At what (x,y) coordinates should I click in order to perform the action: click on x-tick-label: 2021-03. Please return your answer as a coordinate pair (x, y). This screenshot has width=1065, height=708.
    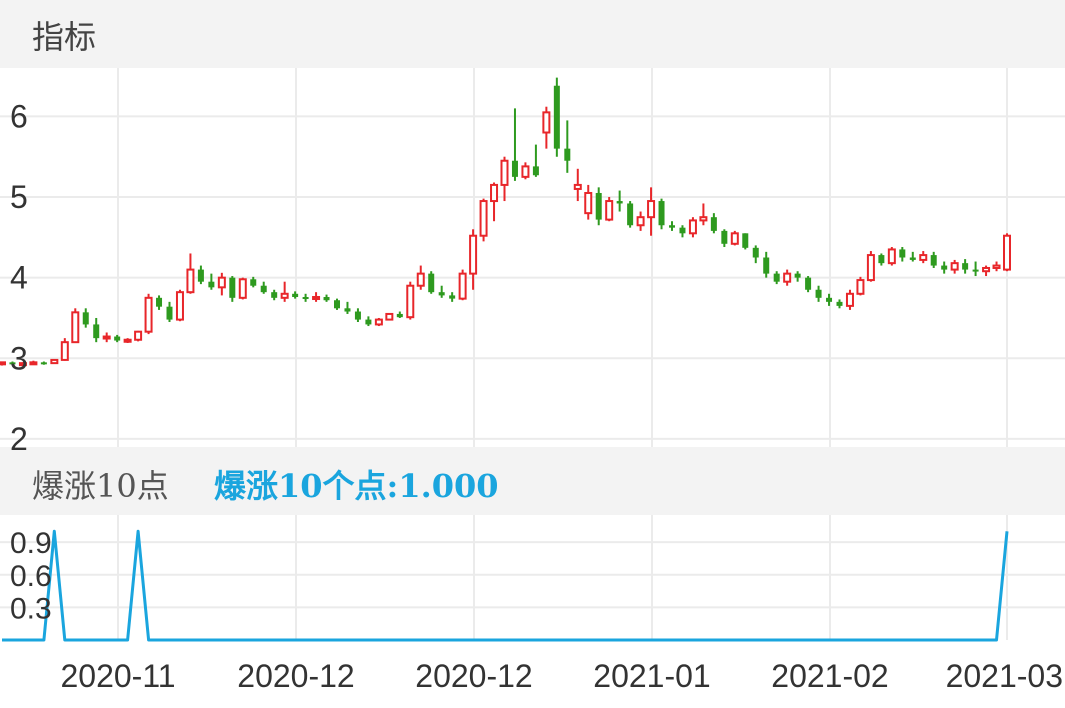
    Looking at the image, I should click on (1004, 676).